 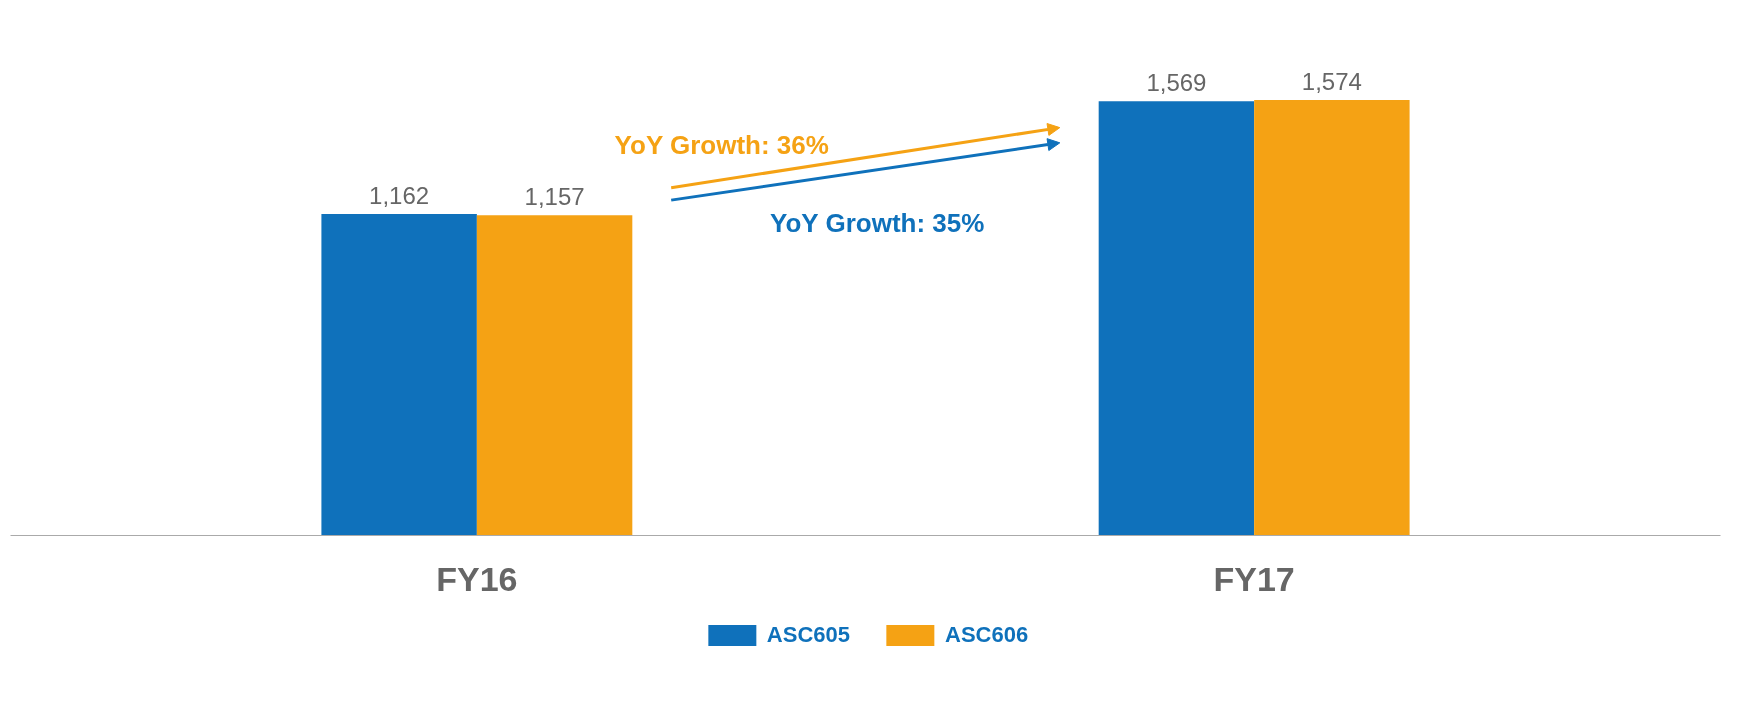 I want to click on legend-label: ASC605, so click(x=808, y=635).